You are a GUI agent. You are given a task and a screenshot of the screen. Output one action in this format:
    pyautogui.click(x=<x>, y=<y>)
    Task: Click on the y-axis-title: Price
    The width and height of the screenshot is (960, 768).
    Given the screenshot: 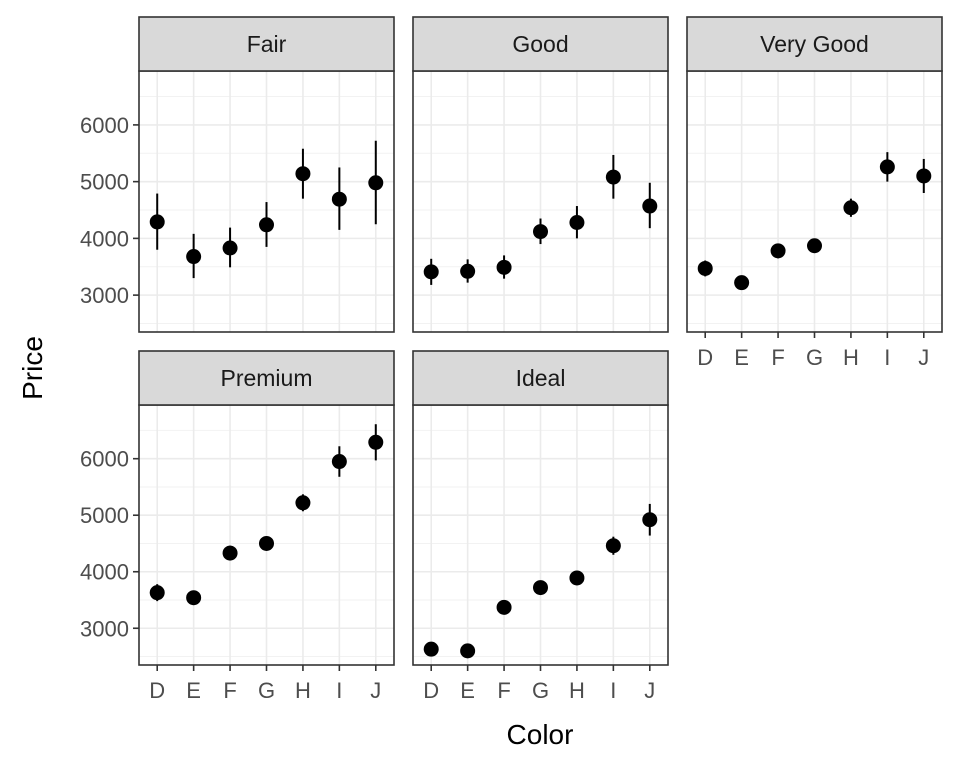 What is the action you would take?
    pyautogui.click(x=32, y=368)
    